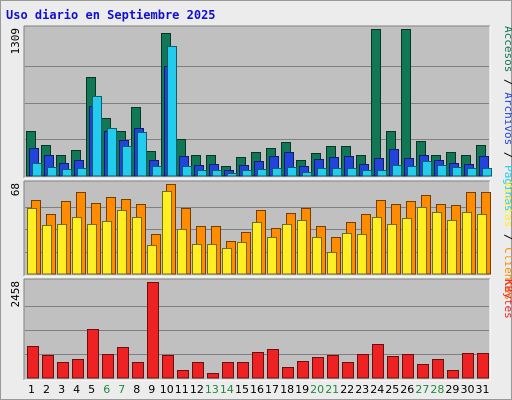 This screenshot has width=512, height=400. What do you see at coordinates (121, 389) in the screenshot?
I see `day-label-7: 7` at bounding box center [121, 389].